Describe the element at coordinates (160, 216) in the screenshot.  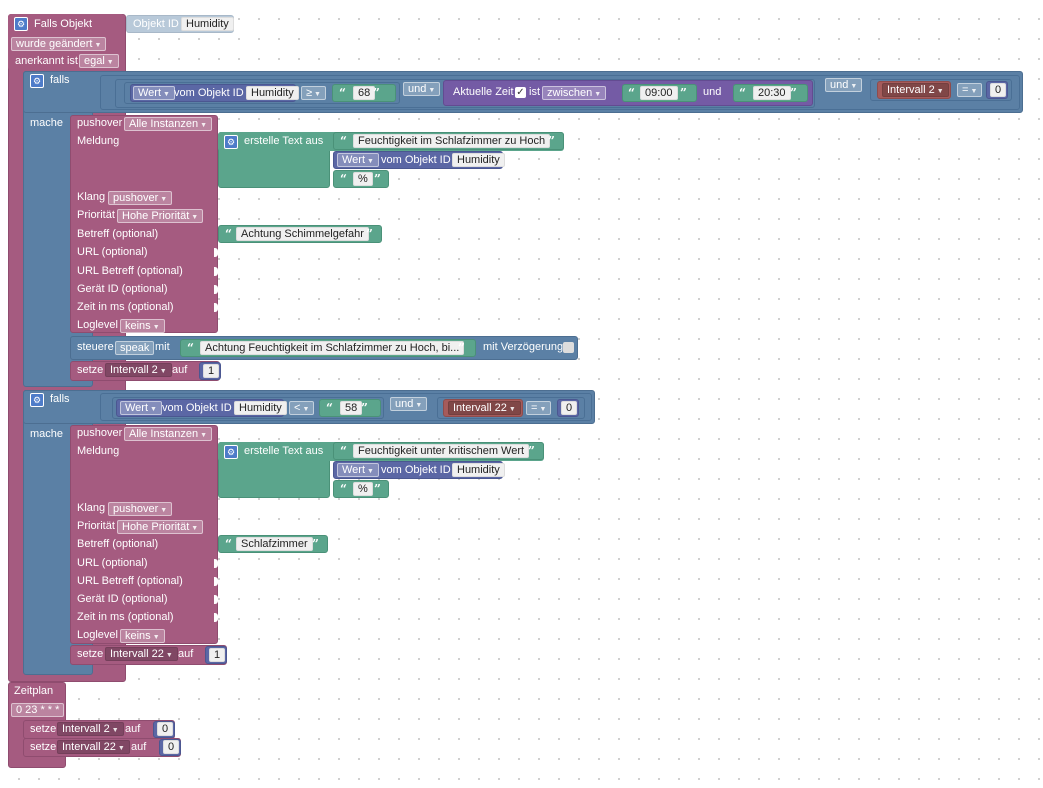
I see `prio-dropdown-1: Hohe Priorität ▼` at that location.